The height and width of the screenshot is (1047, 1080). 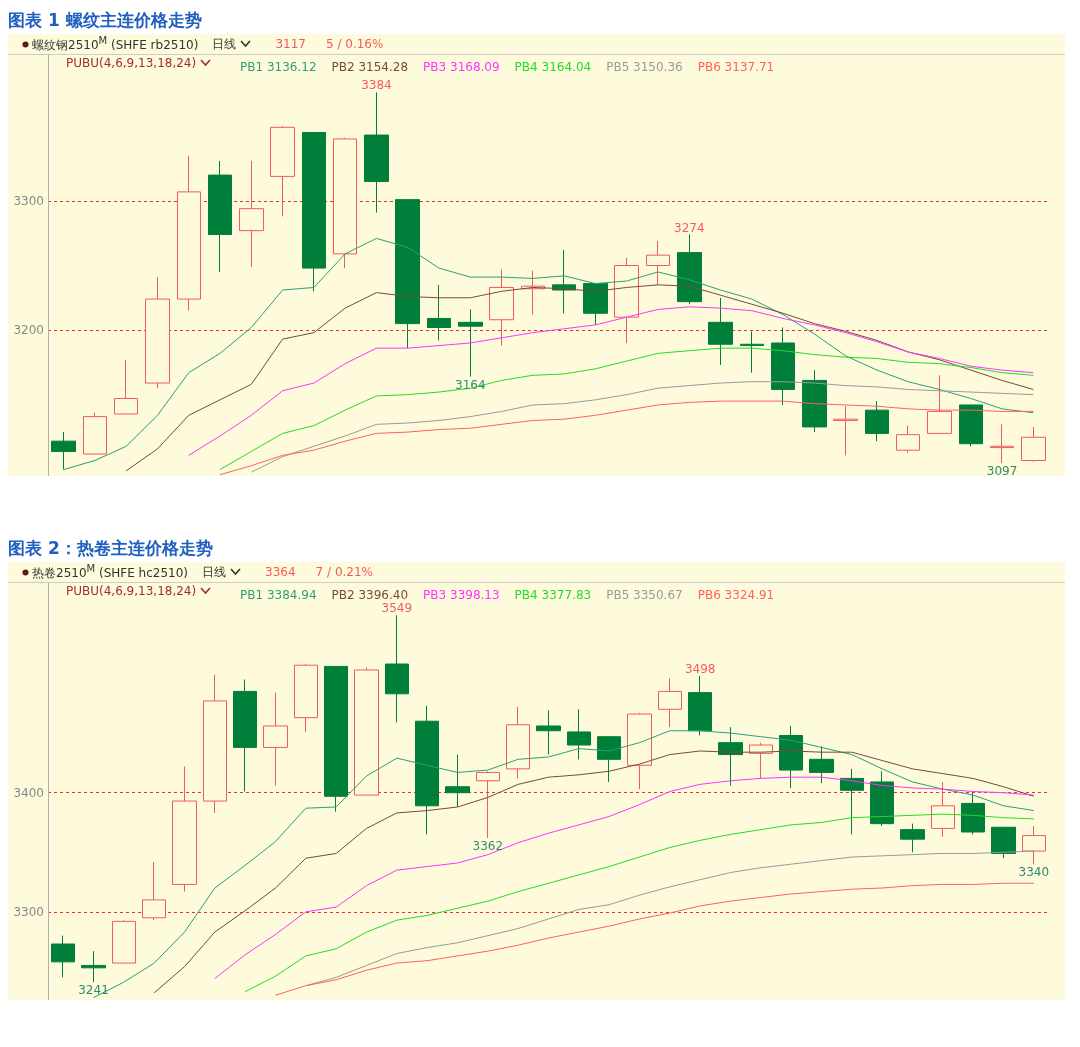 I want to click on text: PB2 3154.28, so click(x=370, y=67).